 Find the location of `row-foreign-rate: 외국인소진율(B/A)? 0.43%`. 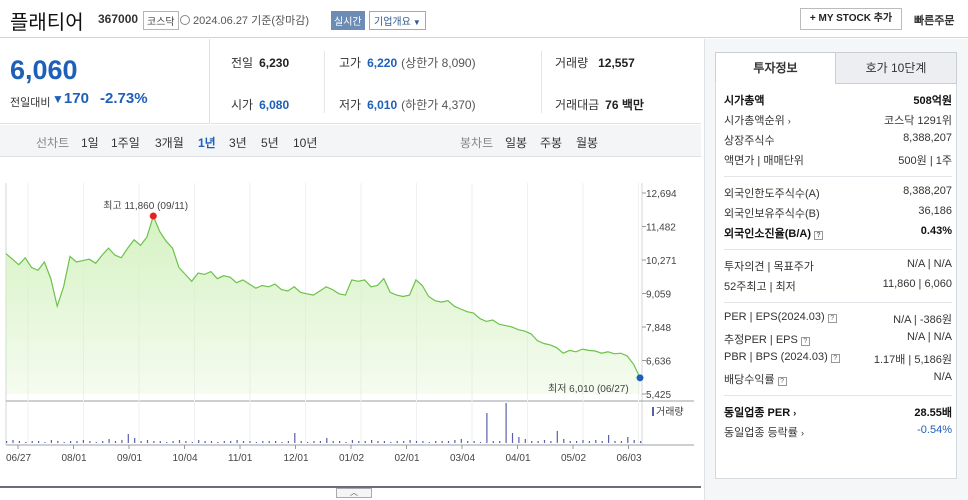

row-foreign-rate: 외국인소진율(B/A)? 0.43% is located at coordinates (838, 234).